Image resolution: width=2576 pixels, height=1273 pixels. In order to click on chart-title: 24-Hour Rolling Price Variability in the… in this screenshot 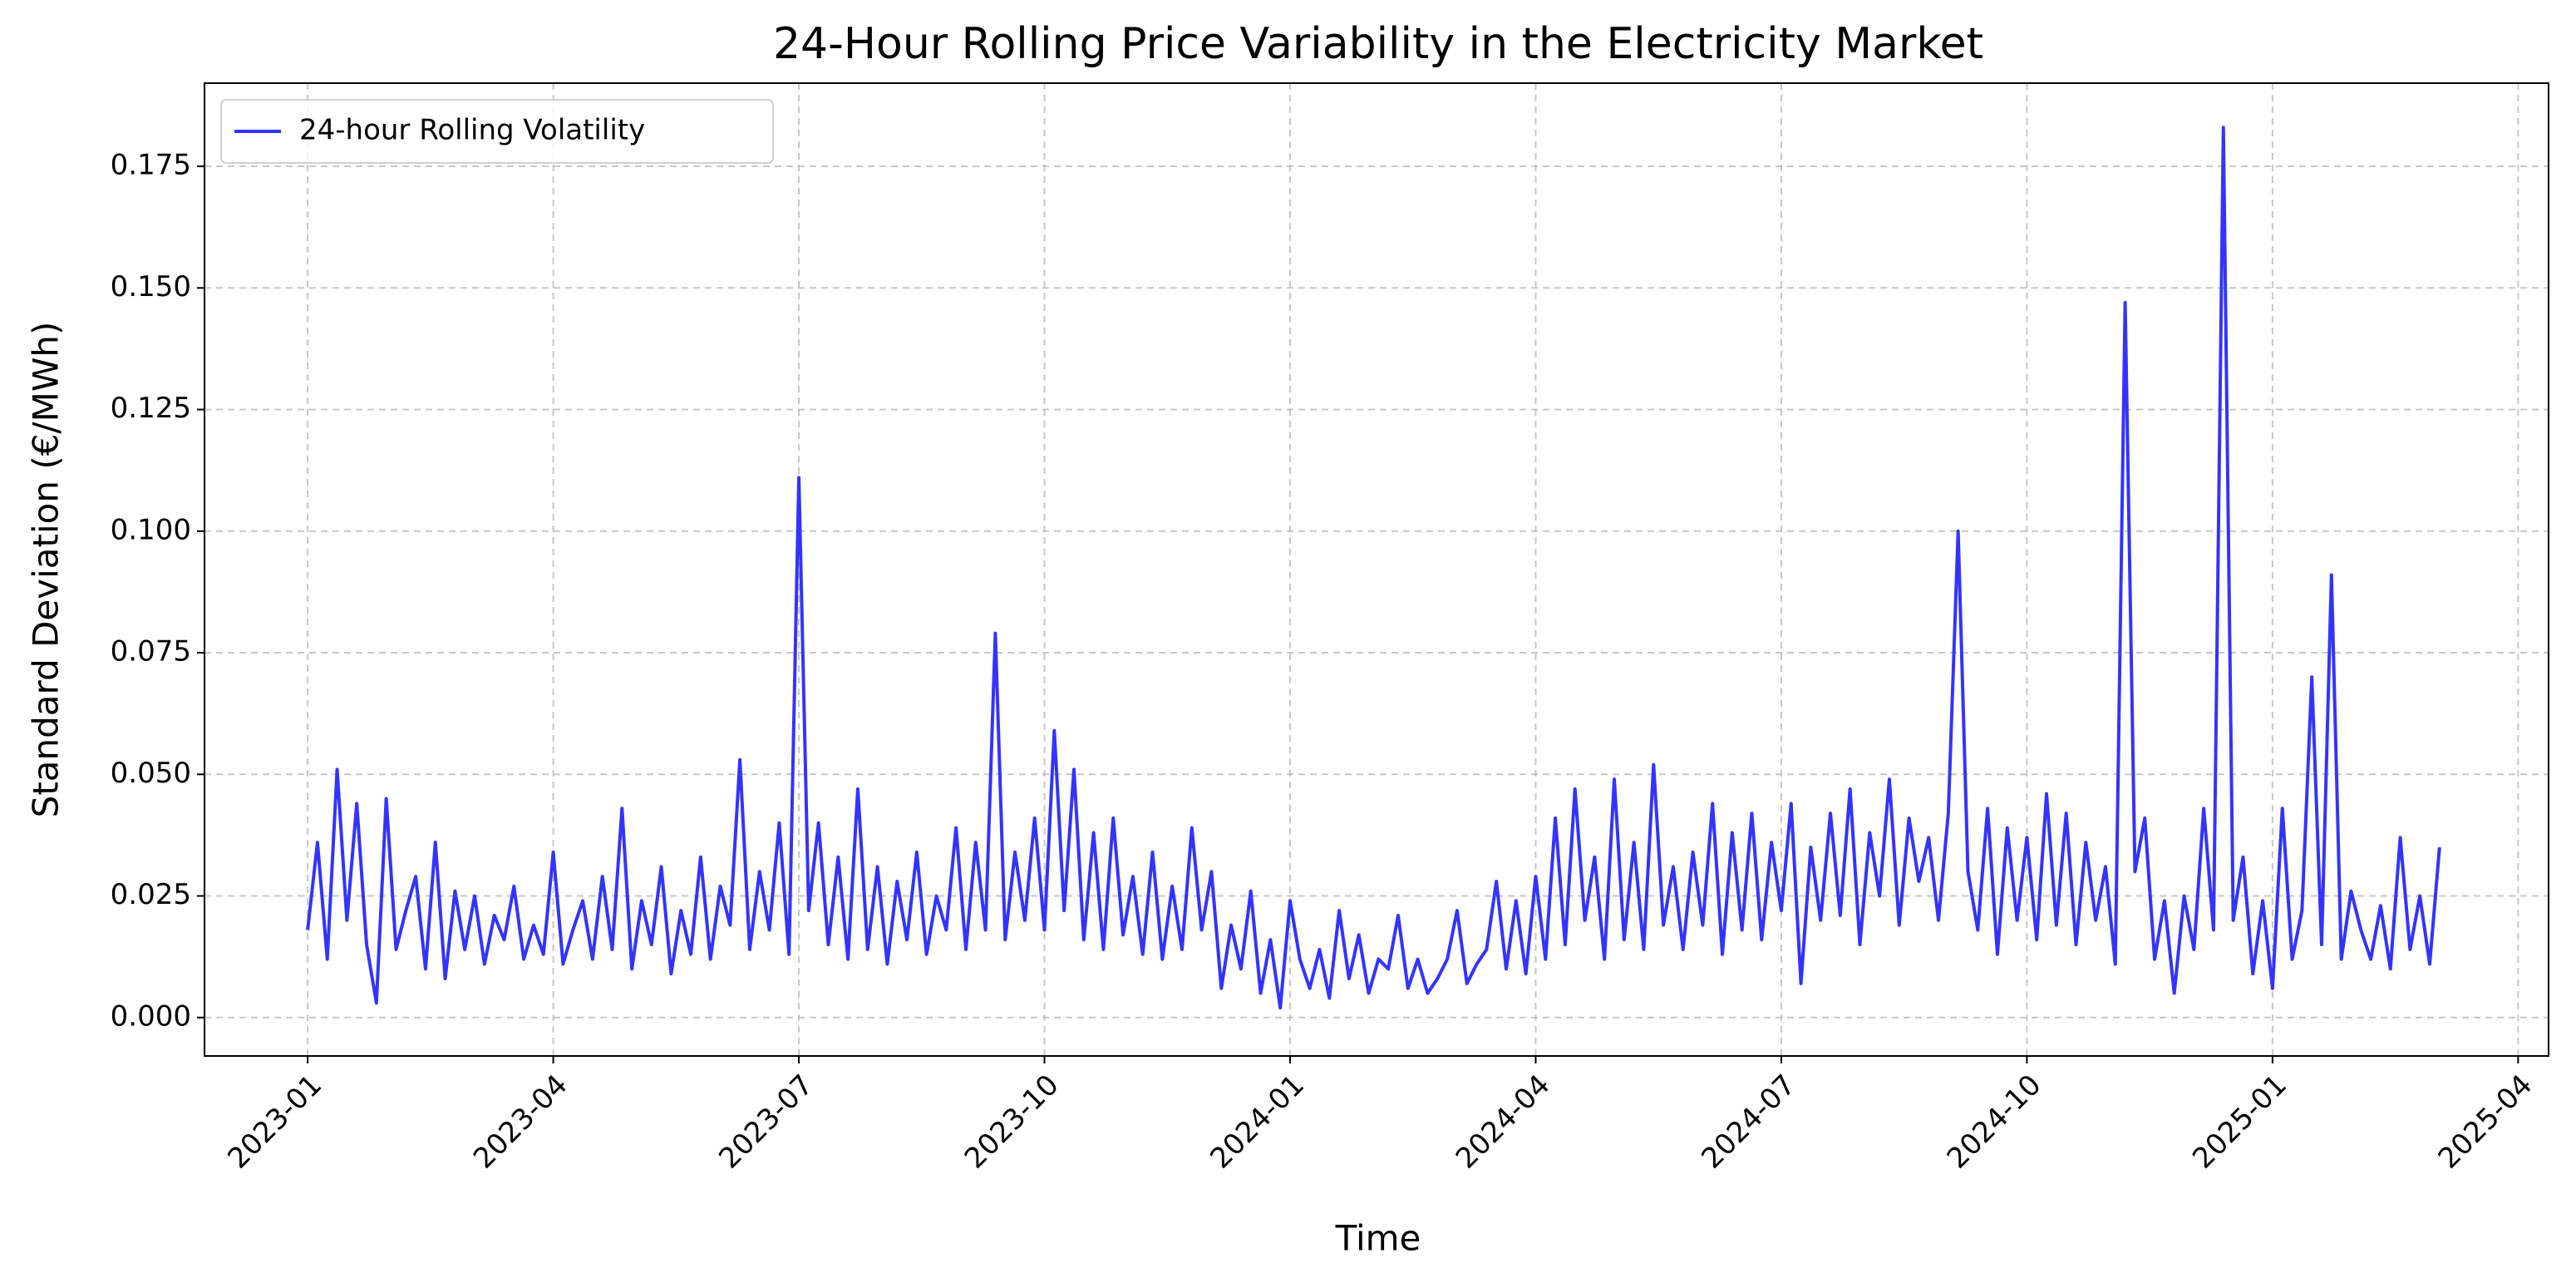, I will do `click(1378, 44)`.